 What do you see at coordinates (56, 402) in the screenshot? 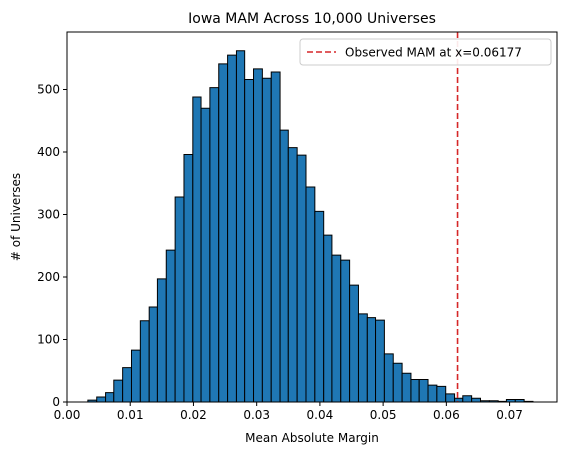
I see `y-tick-label: 0` at bounding box center [56, 402].